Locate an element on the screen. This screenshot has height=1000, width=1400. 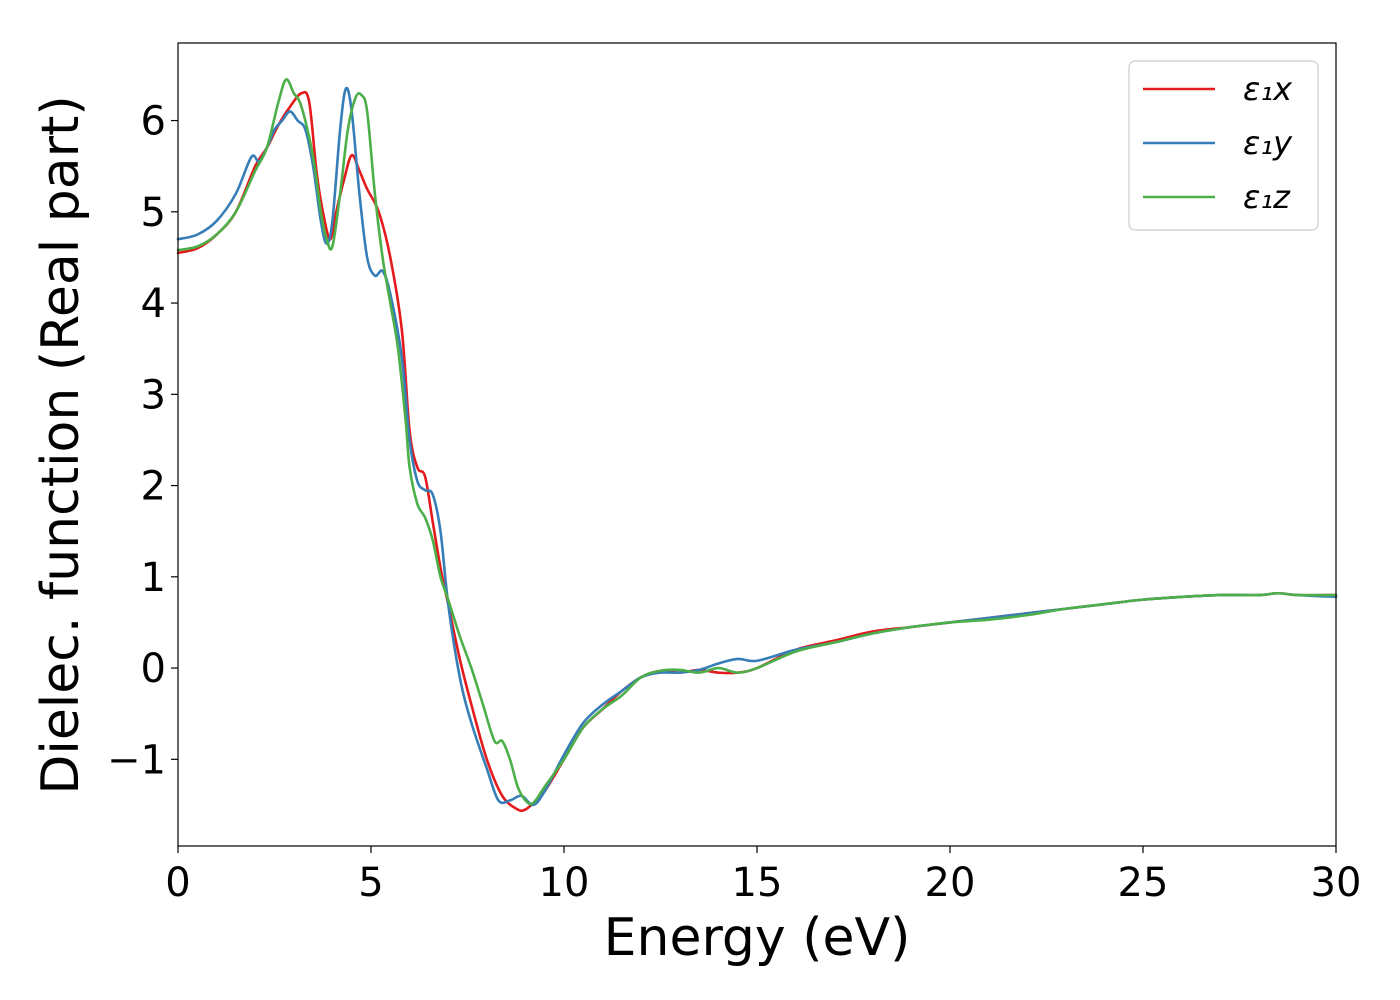
legend-label-2: ε₁y is located at coordinates (1268, 143).